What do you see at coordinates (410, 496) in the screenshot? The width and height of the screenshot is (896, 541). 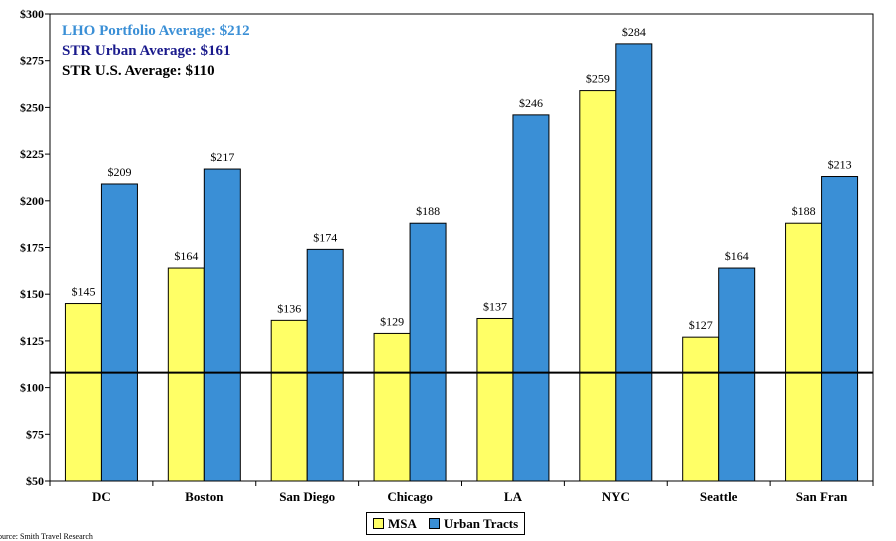 I see `x-tick-label: Chicago` at bounding box center [410, 496].